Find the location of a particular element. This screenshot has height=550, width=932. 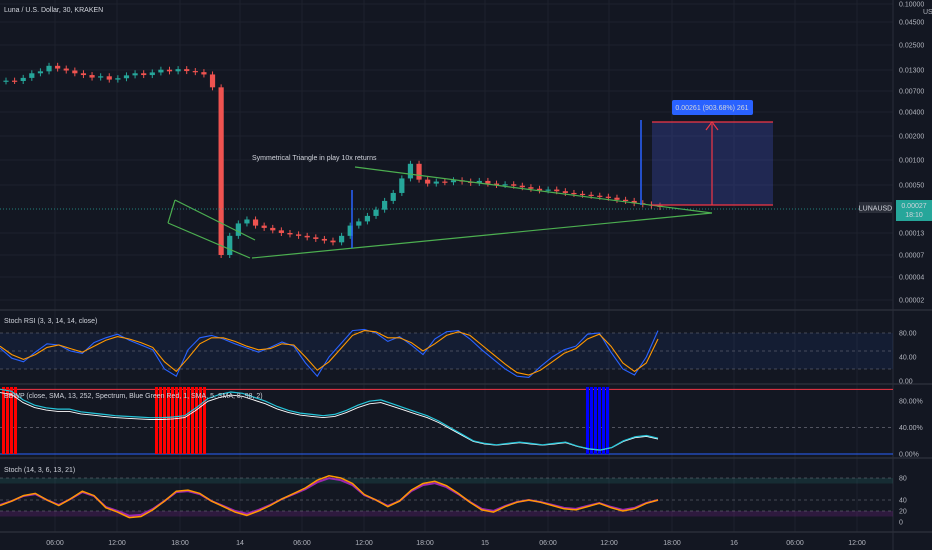

price-badge is located at coordinates (914, 210).